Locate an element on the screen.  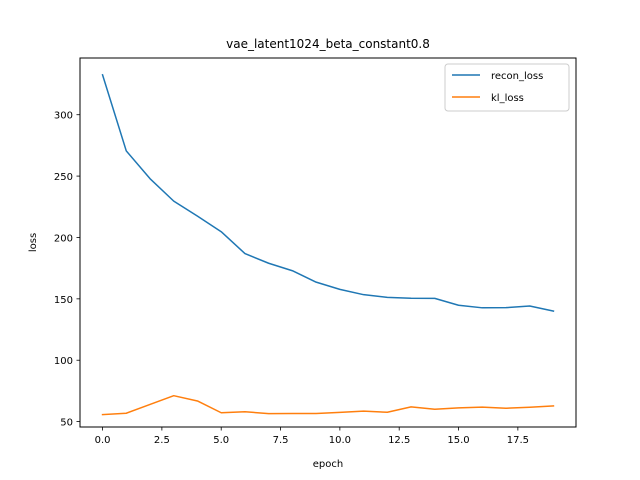
y-axis-label: loss is located at coordinates (33, 242).